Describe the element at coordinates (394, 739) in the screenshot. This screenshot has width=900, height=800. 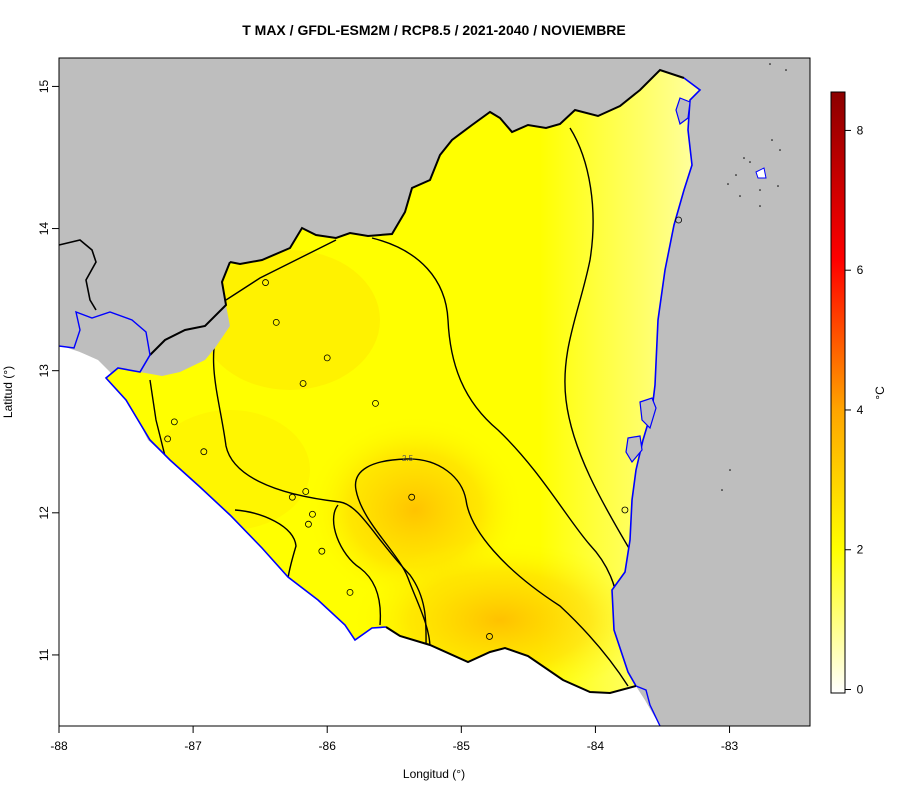
I see `x-axis: -88 -87 -86 -85 -84 -83` at that location.